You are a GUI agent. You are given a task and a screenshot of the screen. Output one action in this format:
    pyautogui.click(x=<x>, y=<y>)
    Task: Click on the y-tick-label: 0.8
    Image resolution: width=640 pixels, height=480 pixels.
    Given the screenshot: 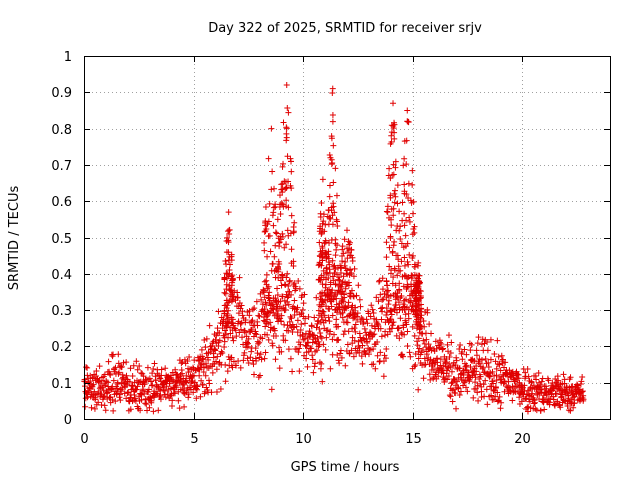 What is the action you would take?
    pyautogui.click(x=61, y=130)
    